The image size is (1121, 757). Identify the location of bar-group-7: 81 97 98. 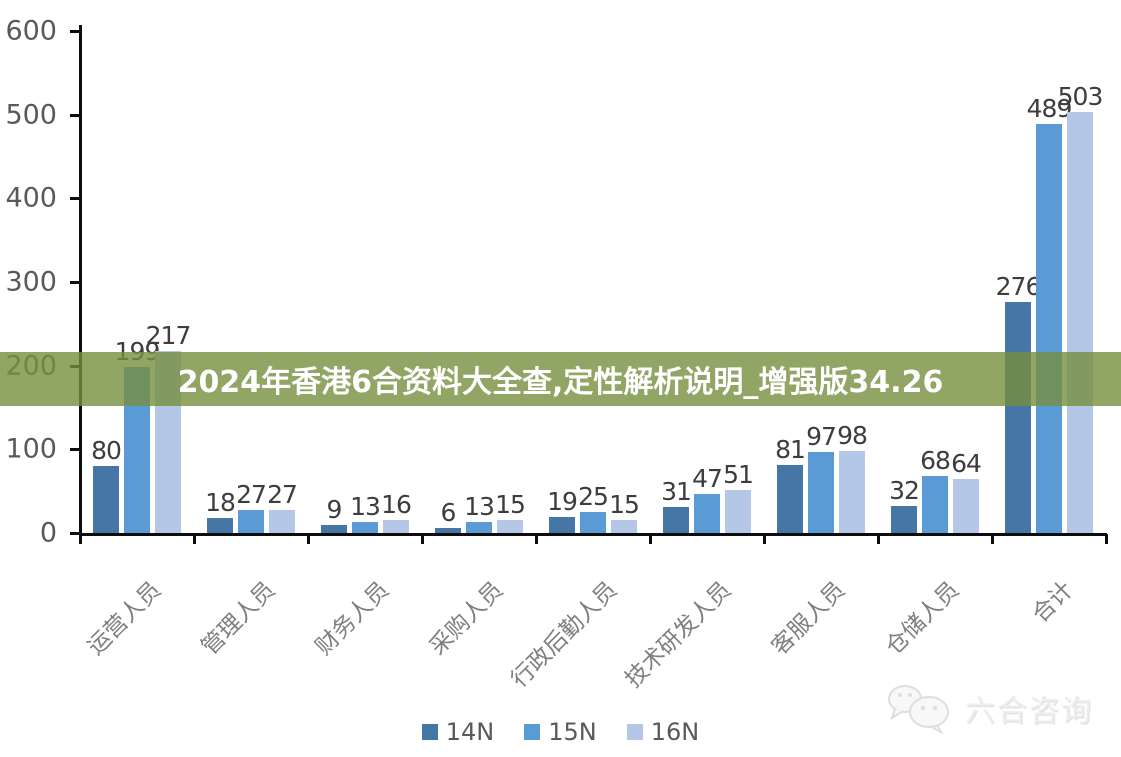
(821, 478).